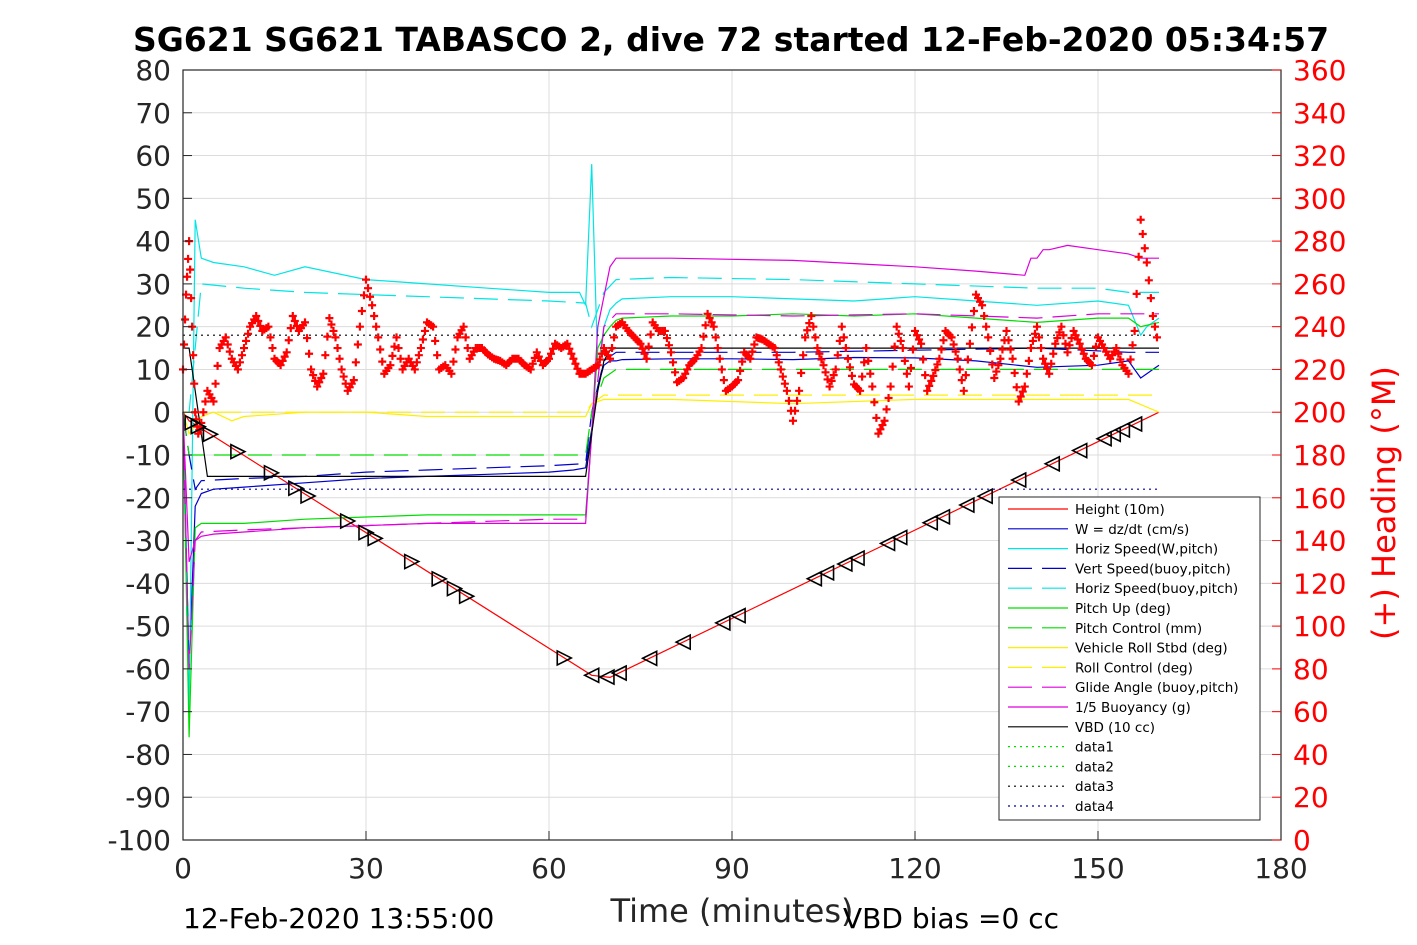 This screenshot has width=1417, height=945. I want to click on y-tick-label: 10, so click(153, 369).